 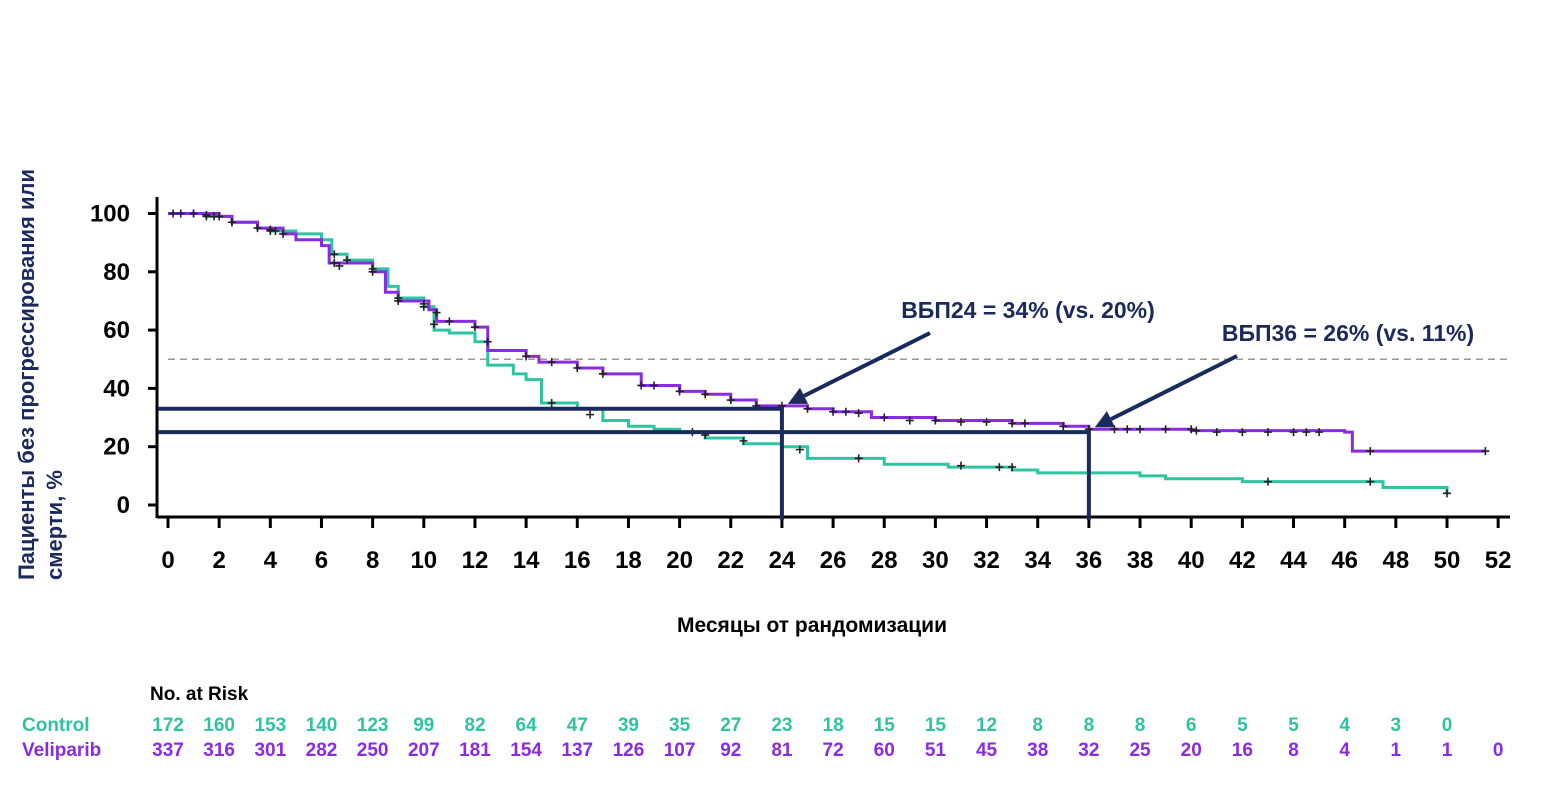 I want to click on risk-value-control: 3, so click(x=1396, y=725).